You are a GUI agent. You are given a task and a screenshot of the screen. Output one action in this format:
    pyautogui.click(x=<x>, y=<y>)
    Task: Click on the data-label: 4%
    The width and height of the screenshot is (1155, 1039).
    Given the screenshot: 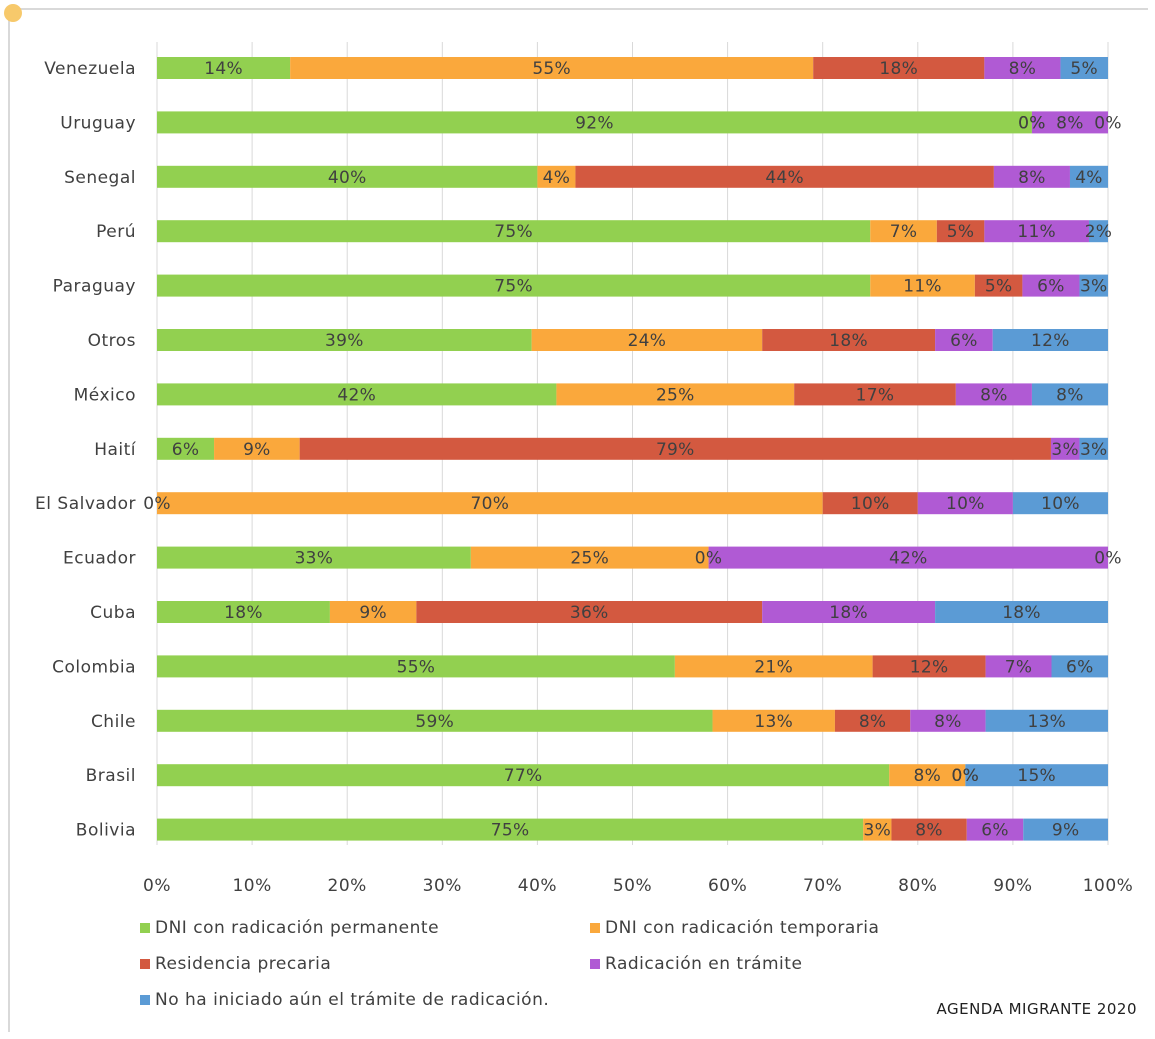 What is the action you would take?
    pyautogui.click(x=1089, y=178)
    